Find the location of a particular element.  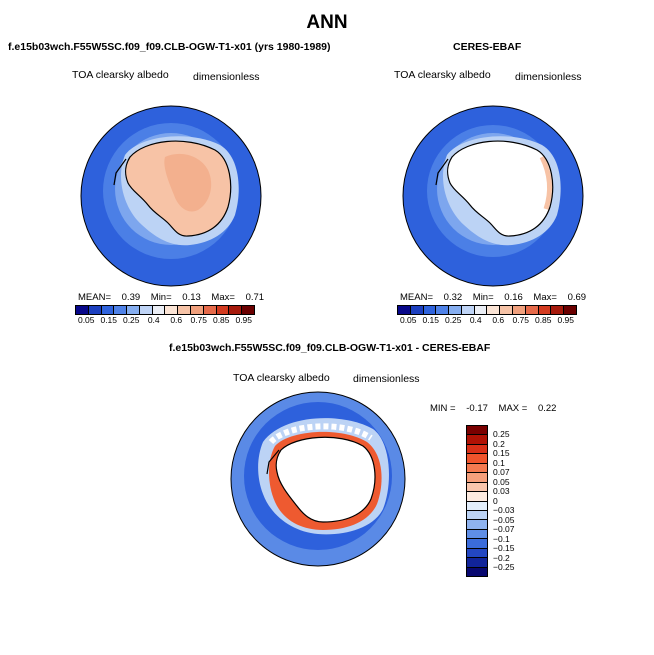

diff-colorbar-tick-label: 0.25 is located at coordinates (501, 434).